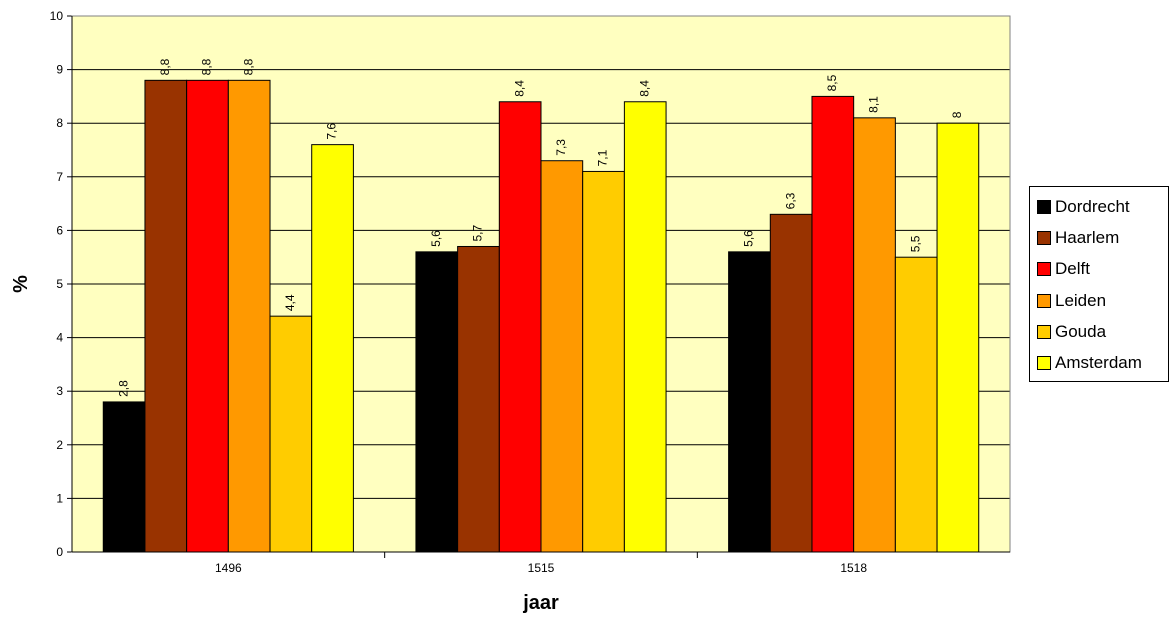 The image size is (1173, 624). I want to click on data-label: 2,8, so click(123, 388).